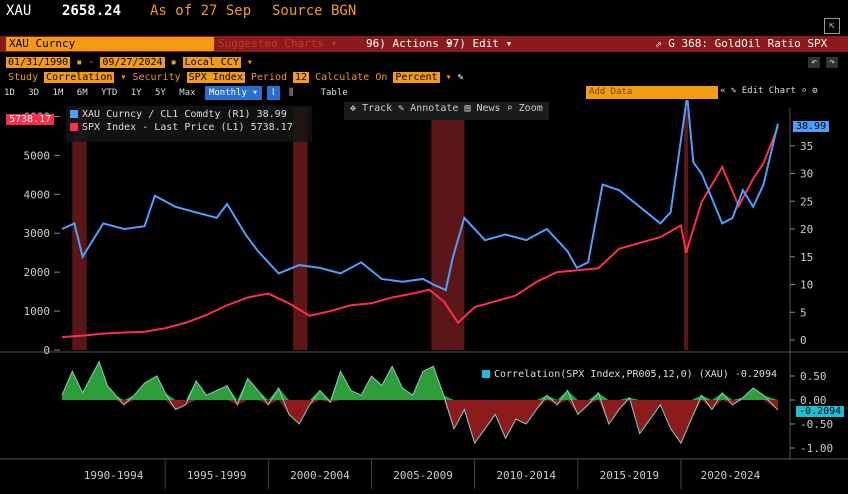 The height and width of the screenshot is (494, 848). What do you see at coordinates (820, 411) in the screenshot?
I see `correlation-last-value-badge: -0.2094` at bounding box center [820, 411].